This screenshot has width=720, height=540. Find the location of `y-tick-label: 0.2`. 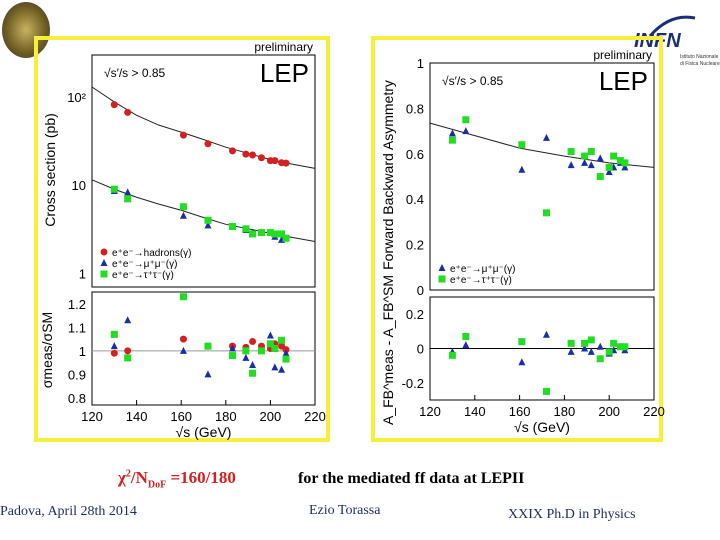

y-tick-label: 0.2 is located at coordinates (415, 245).